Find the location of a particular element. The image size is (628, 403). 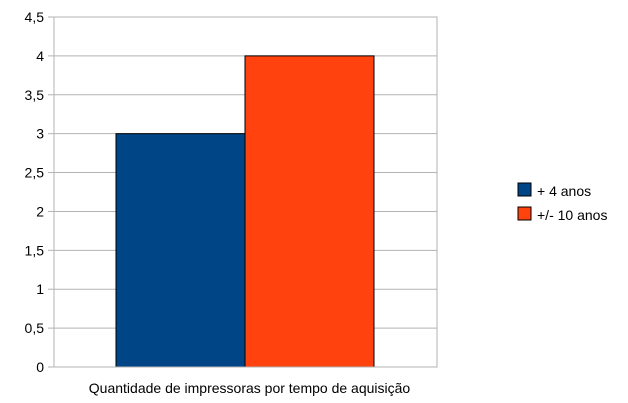

y-tick-label: 3,5 is located at coordinates (35, 95).